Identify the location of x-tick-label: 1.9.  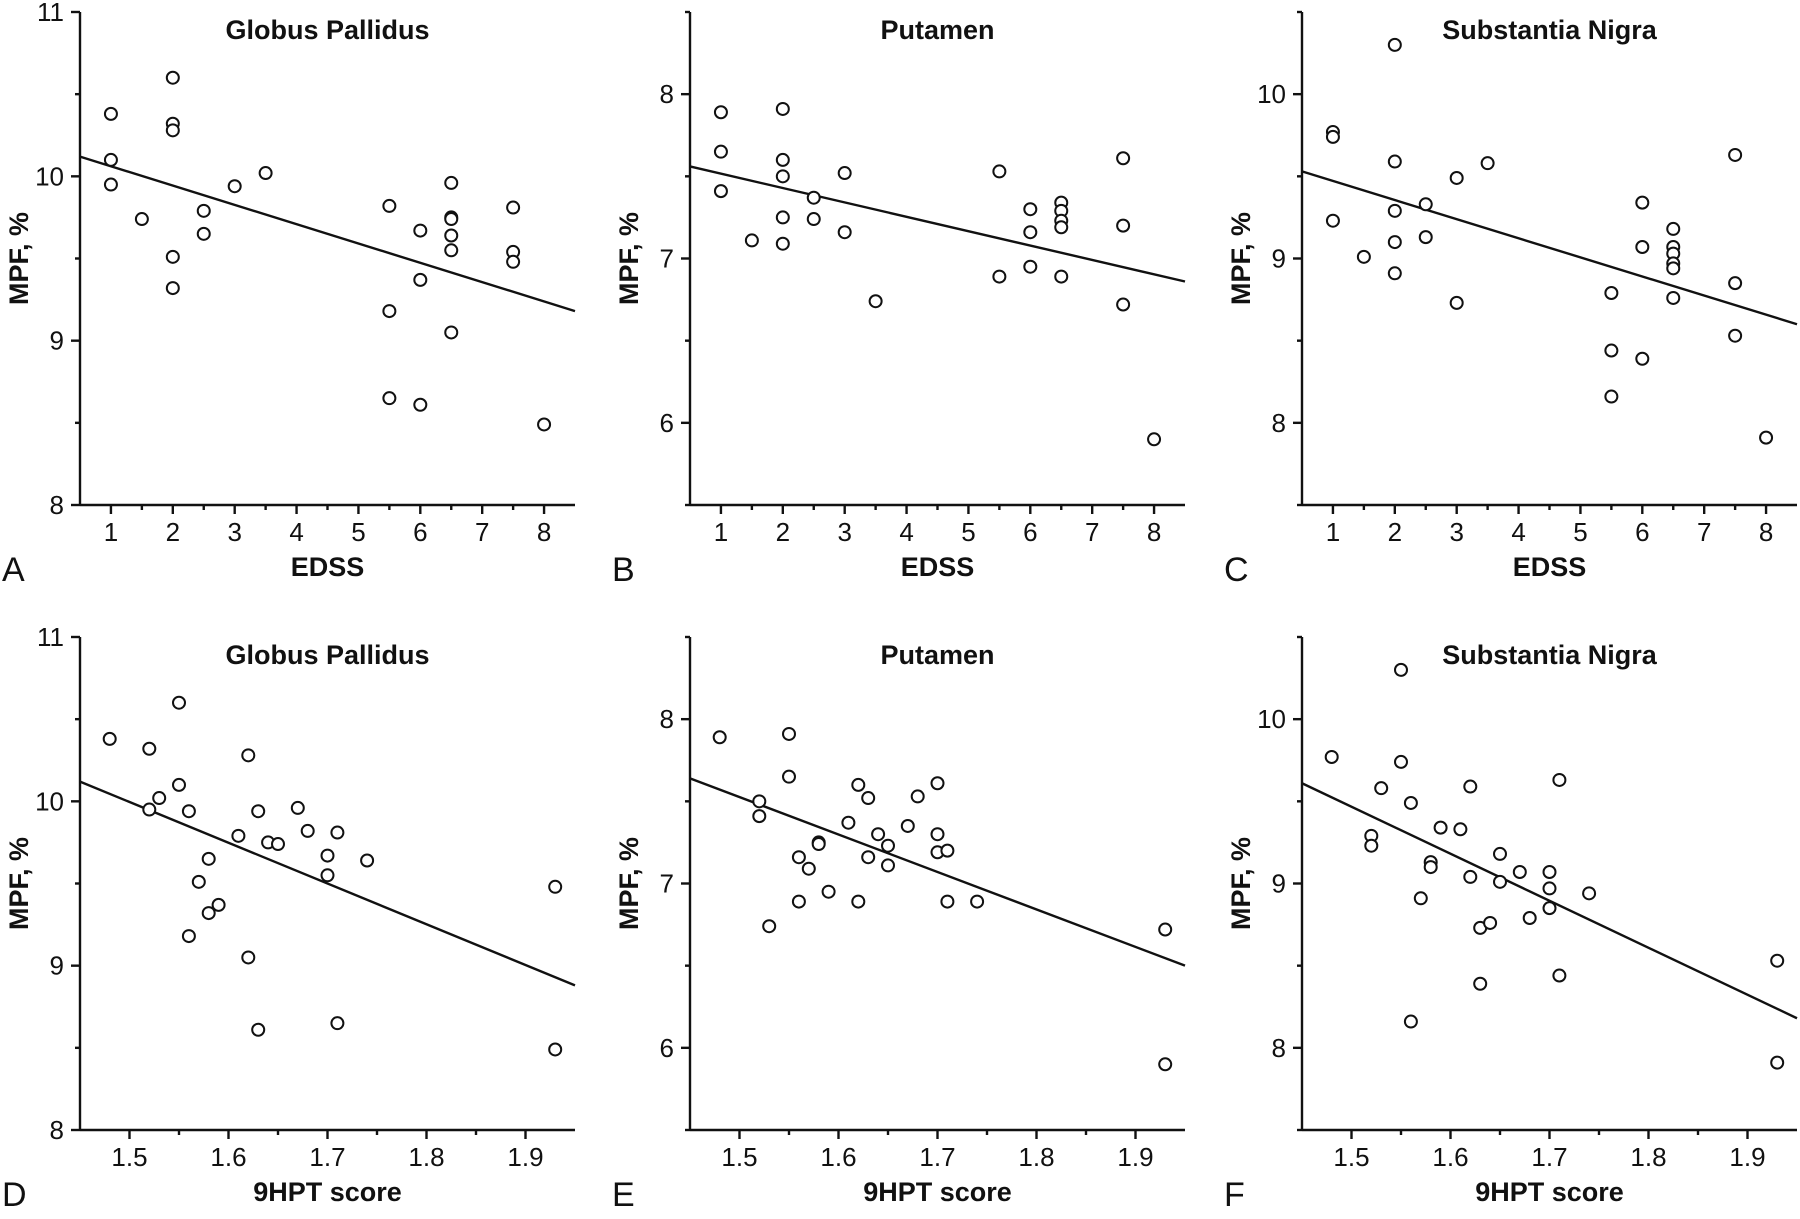
(1135, 1157).